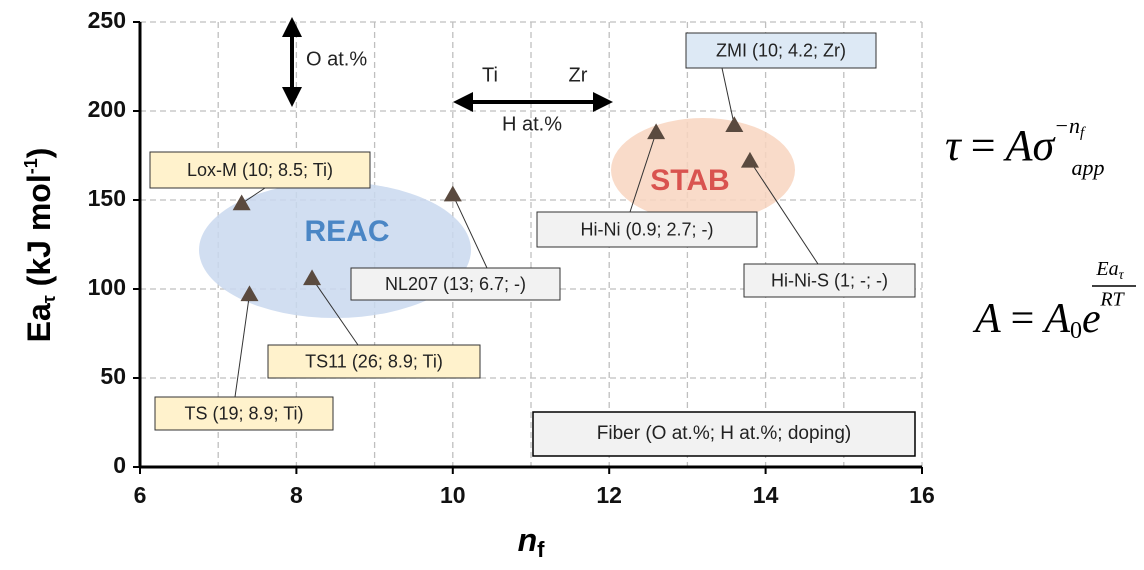 The image size is (1144, 570). What do you see at coordinates (609, 495) in the screenshot?
I see `x-tick-label: 12` at bounding box center [609, 495].